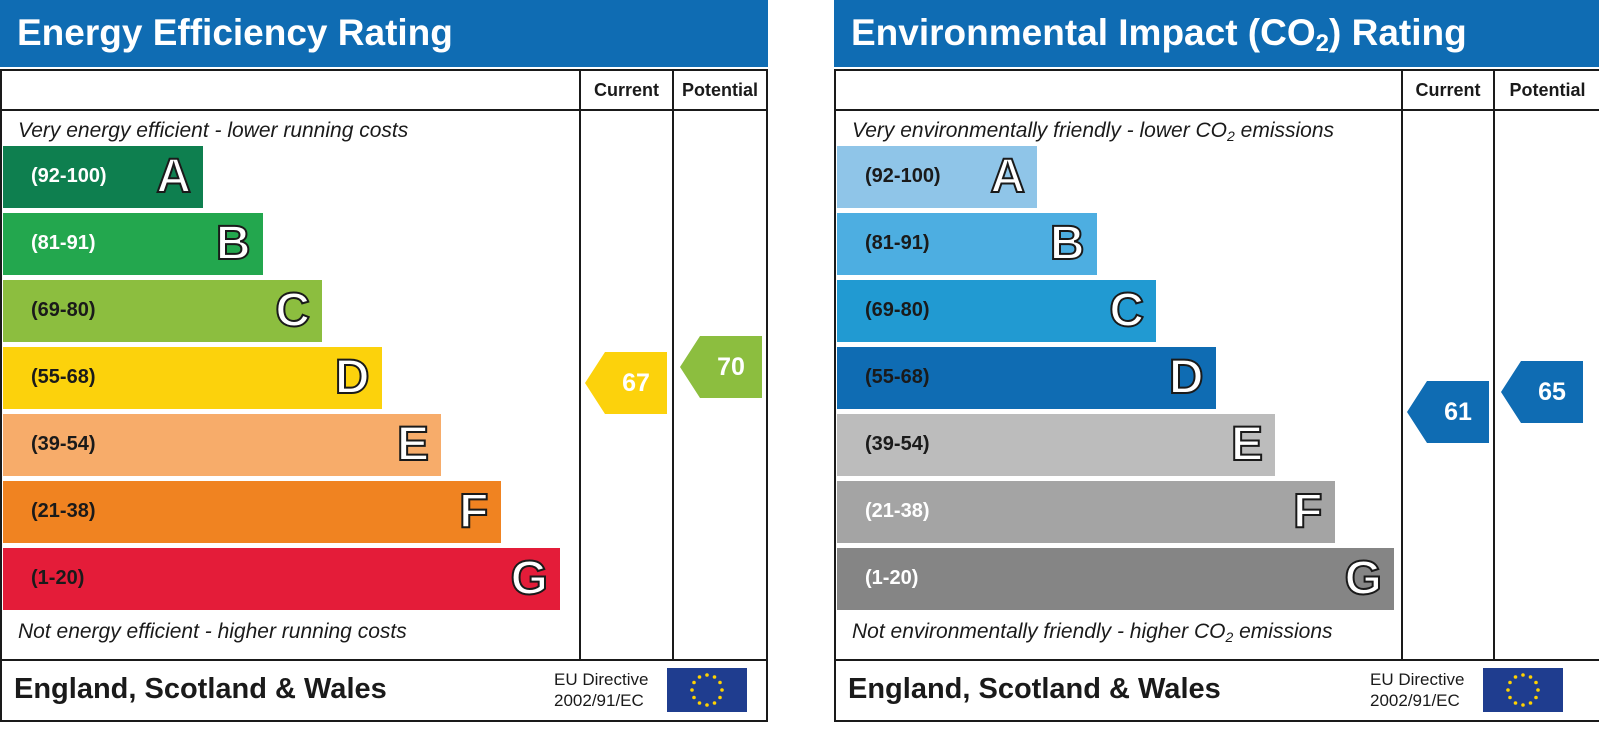 This screenshot has width=1599, height=756. Describe the element at coordinates (897, 444) in the screenshot. I see `band-range-label: (39-54)` at that location.